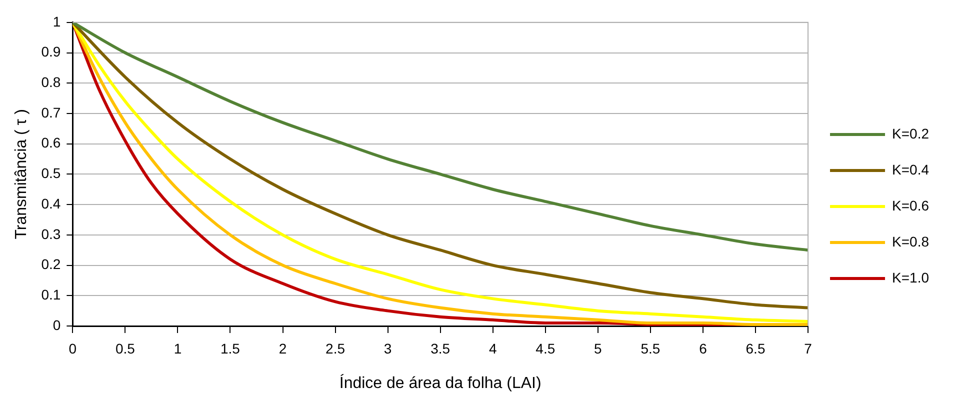  Describe the element at coordinates (911, 241) in the screenshot. I see `legend-label: K=0.8` at that location.